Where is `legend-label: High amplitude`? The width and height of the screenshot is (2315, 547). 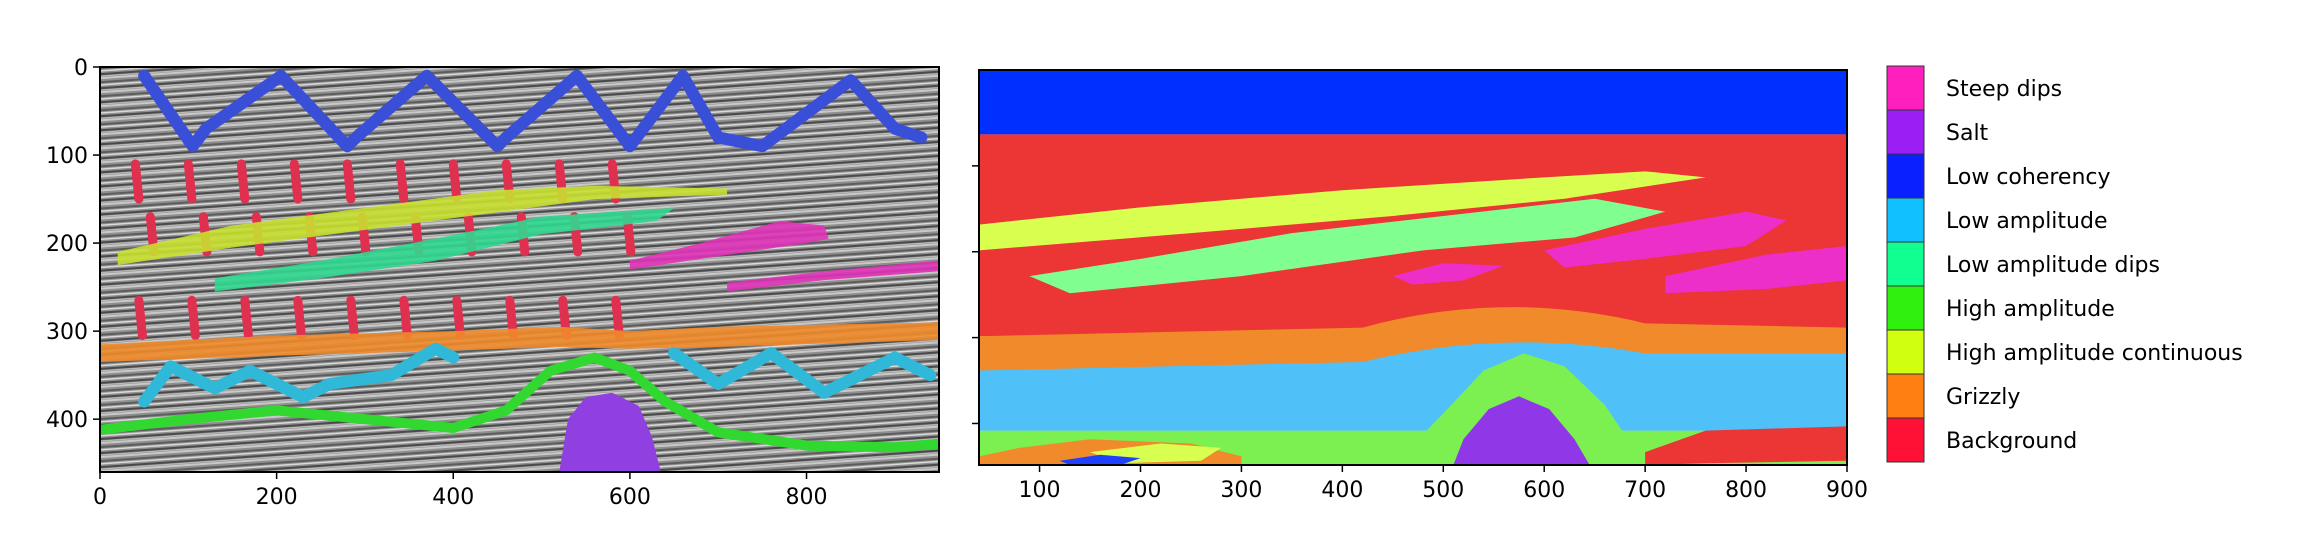
legend-label: High amplitude is located at coordinates (2030, 309).